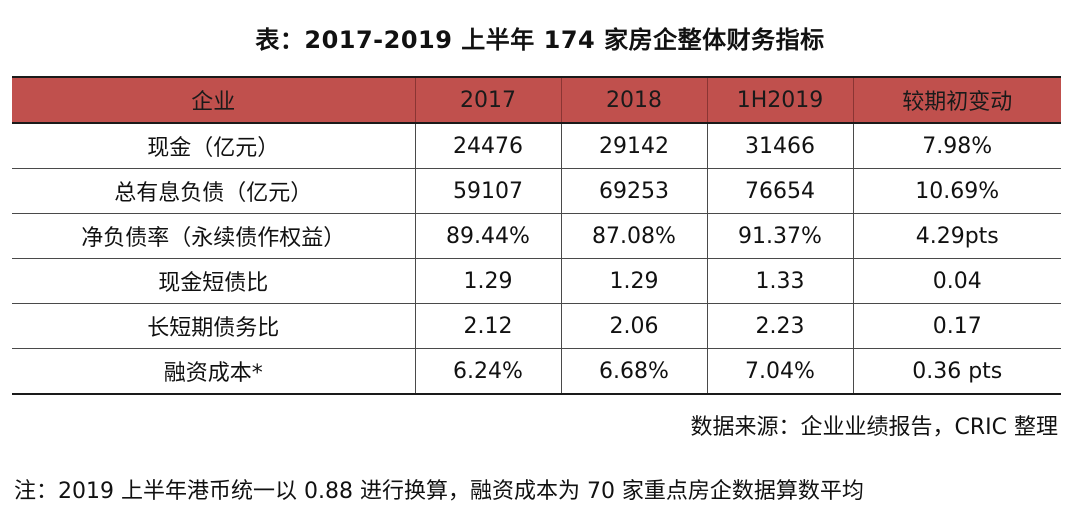 The width and height of the screenshot is (1080, 512). I want to click on table-cell: 0.17, so click(956, 326).